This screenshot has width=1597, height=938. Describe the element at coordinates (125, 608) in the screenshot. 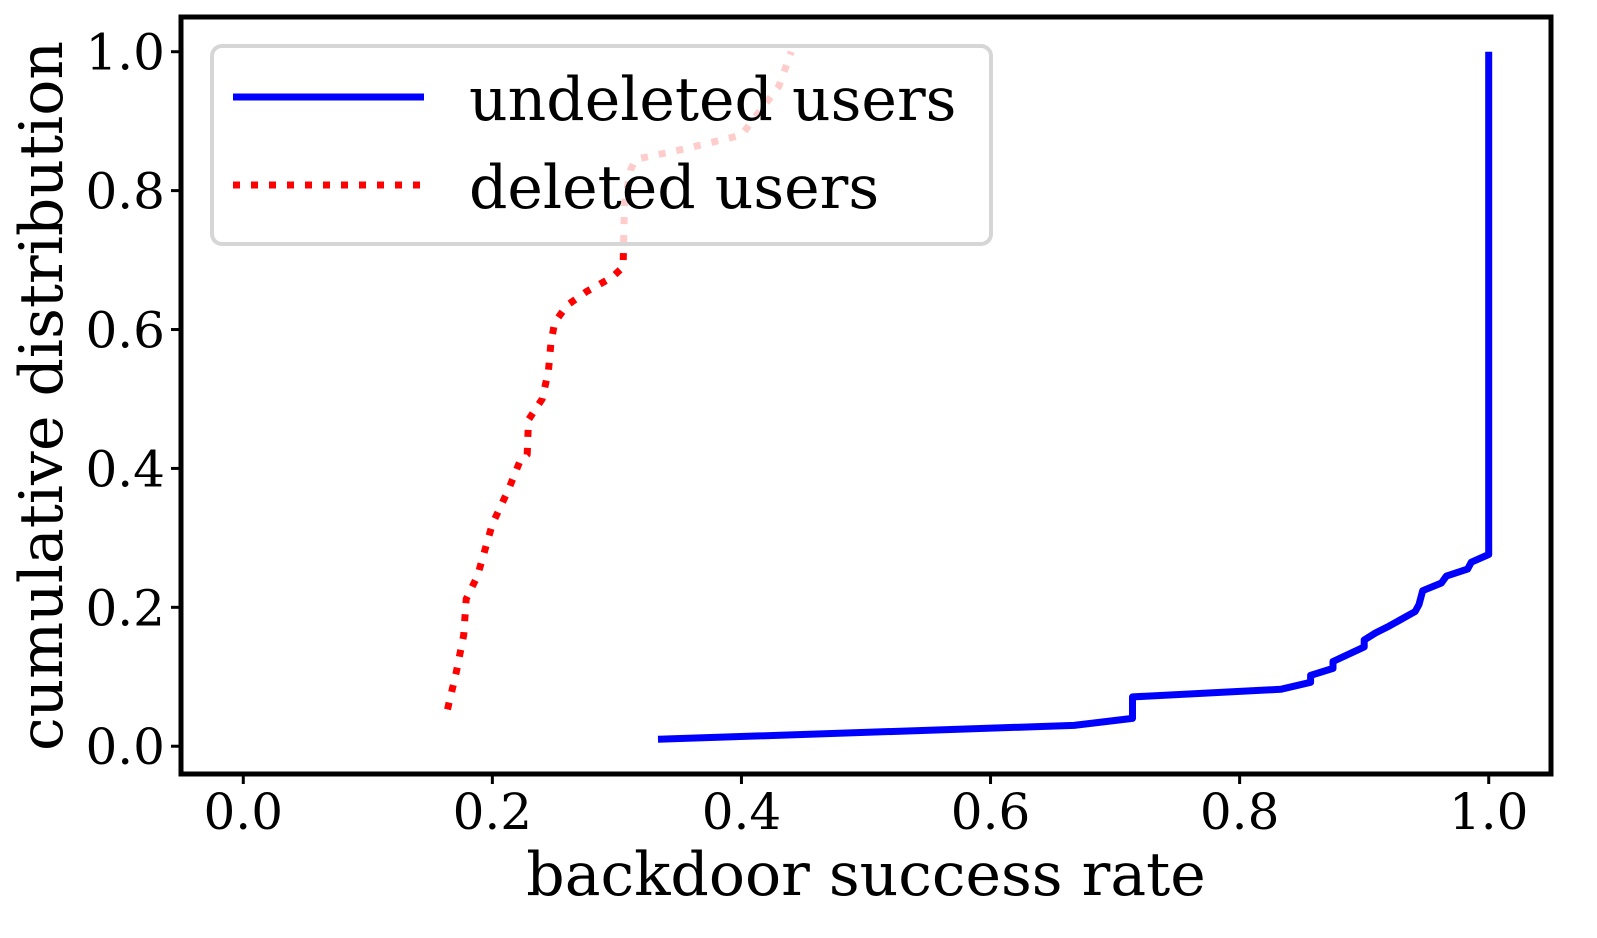

I see `y-tick-label: 0.2` at that location.